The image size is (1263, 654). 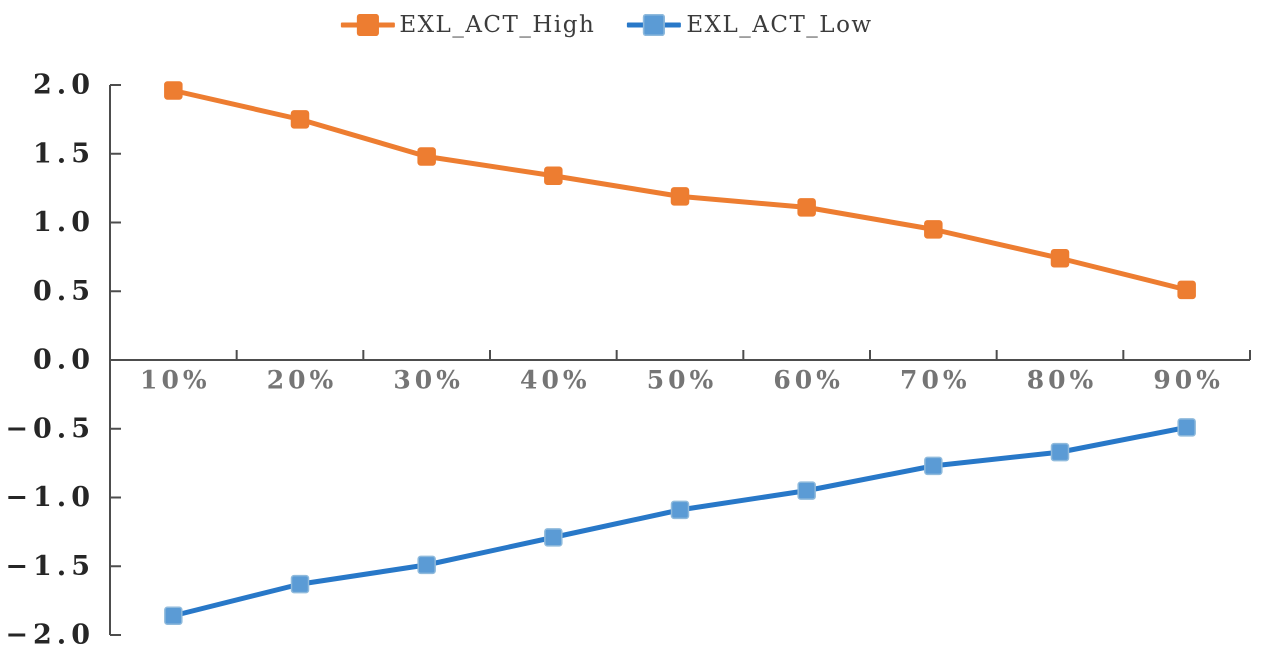 What do you see at coordinates (1188, 379) in the screenshot?
I see `x-tick-label: 90%` at bounding box center [1188, 379].